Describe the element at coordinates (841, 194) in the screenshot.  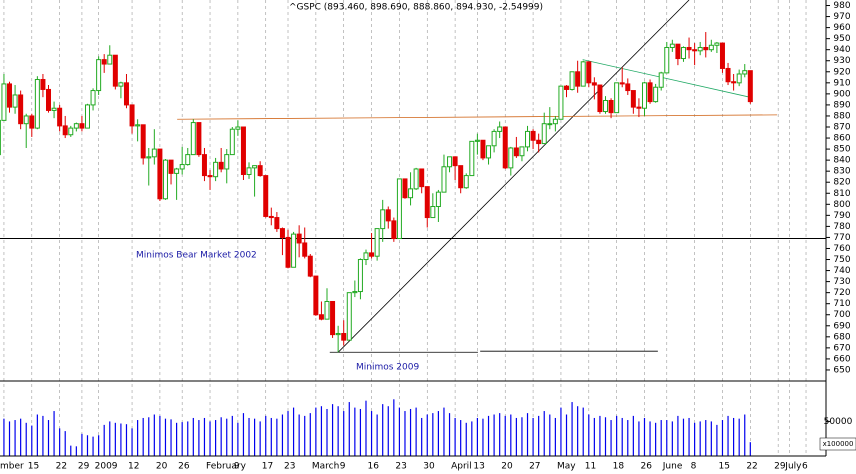
I see `y-tick-label: 810` at that location.